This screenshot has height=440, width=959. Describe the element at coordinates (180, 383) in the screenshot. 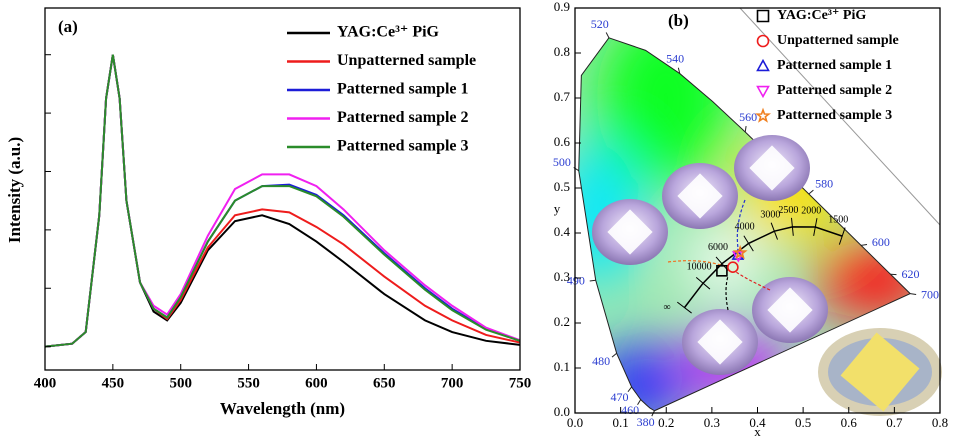

I see `x-tick-label: 500` at that location.